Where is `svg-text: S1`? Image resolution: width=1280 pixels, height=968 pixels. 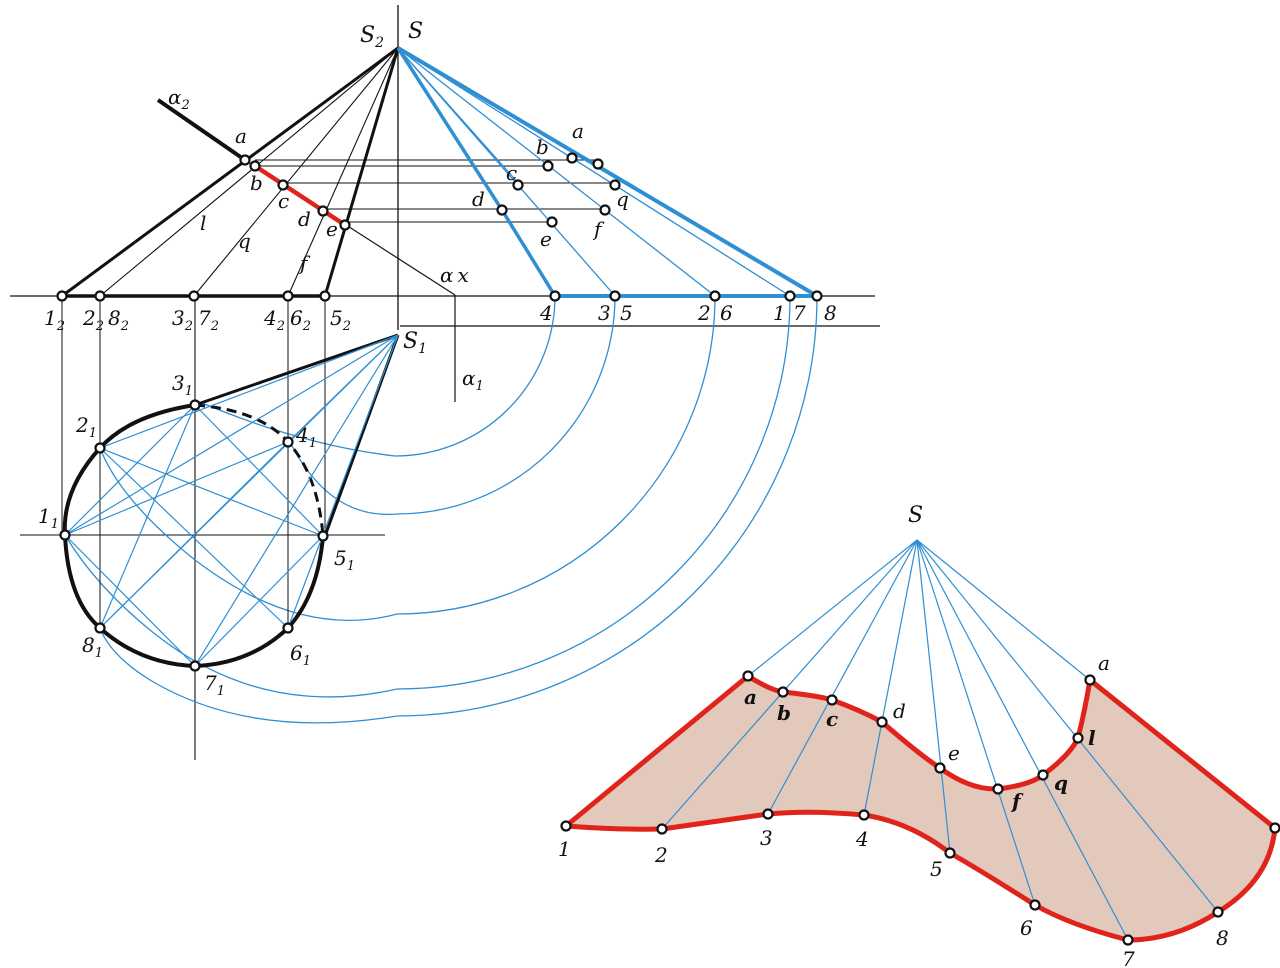
svg-text: S1 is located at coordinates (415, 343).